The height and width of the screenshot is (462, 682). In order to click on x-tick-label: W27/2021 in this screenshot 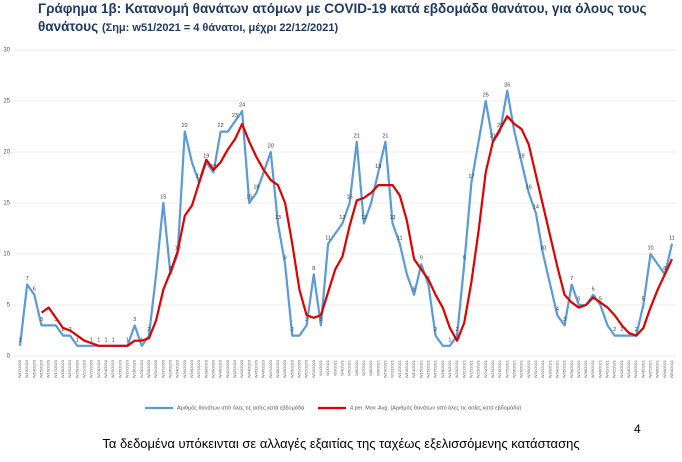, I will do `click(506, 368)`.